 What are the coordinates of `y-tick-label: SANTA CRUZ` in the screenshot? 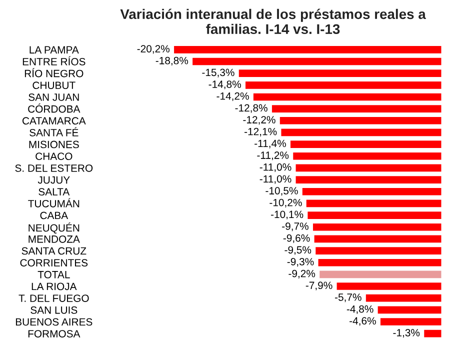 It's located at (54, 251).